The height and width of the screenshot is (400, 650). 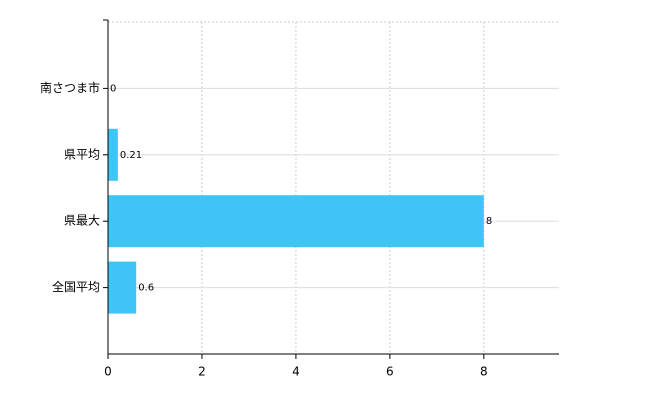 What do you see at coordinates (484, 372) in the screenshot?
I see `x-tick-label: 8` at bounding box center [484, 372].